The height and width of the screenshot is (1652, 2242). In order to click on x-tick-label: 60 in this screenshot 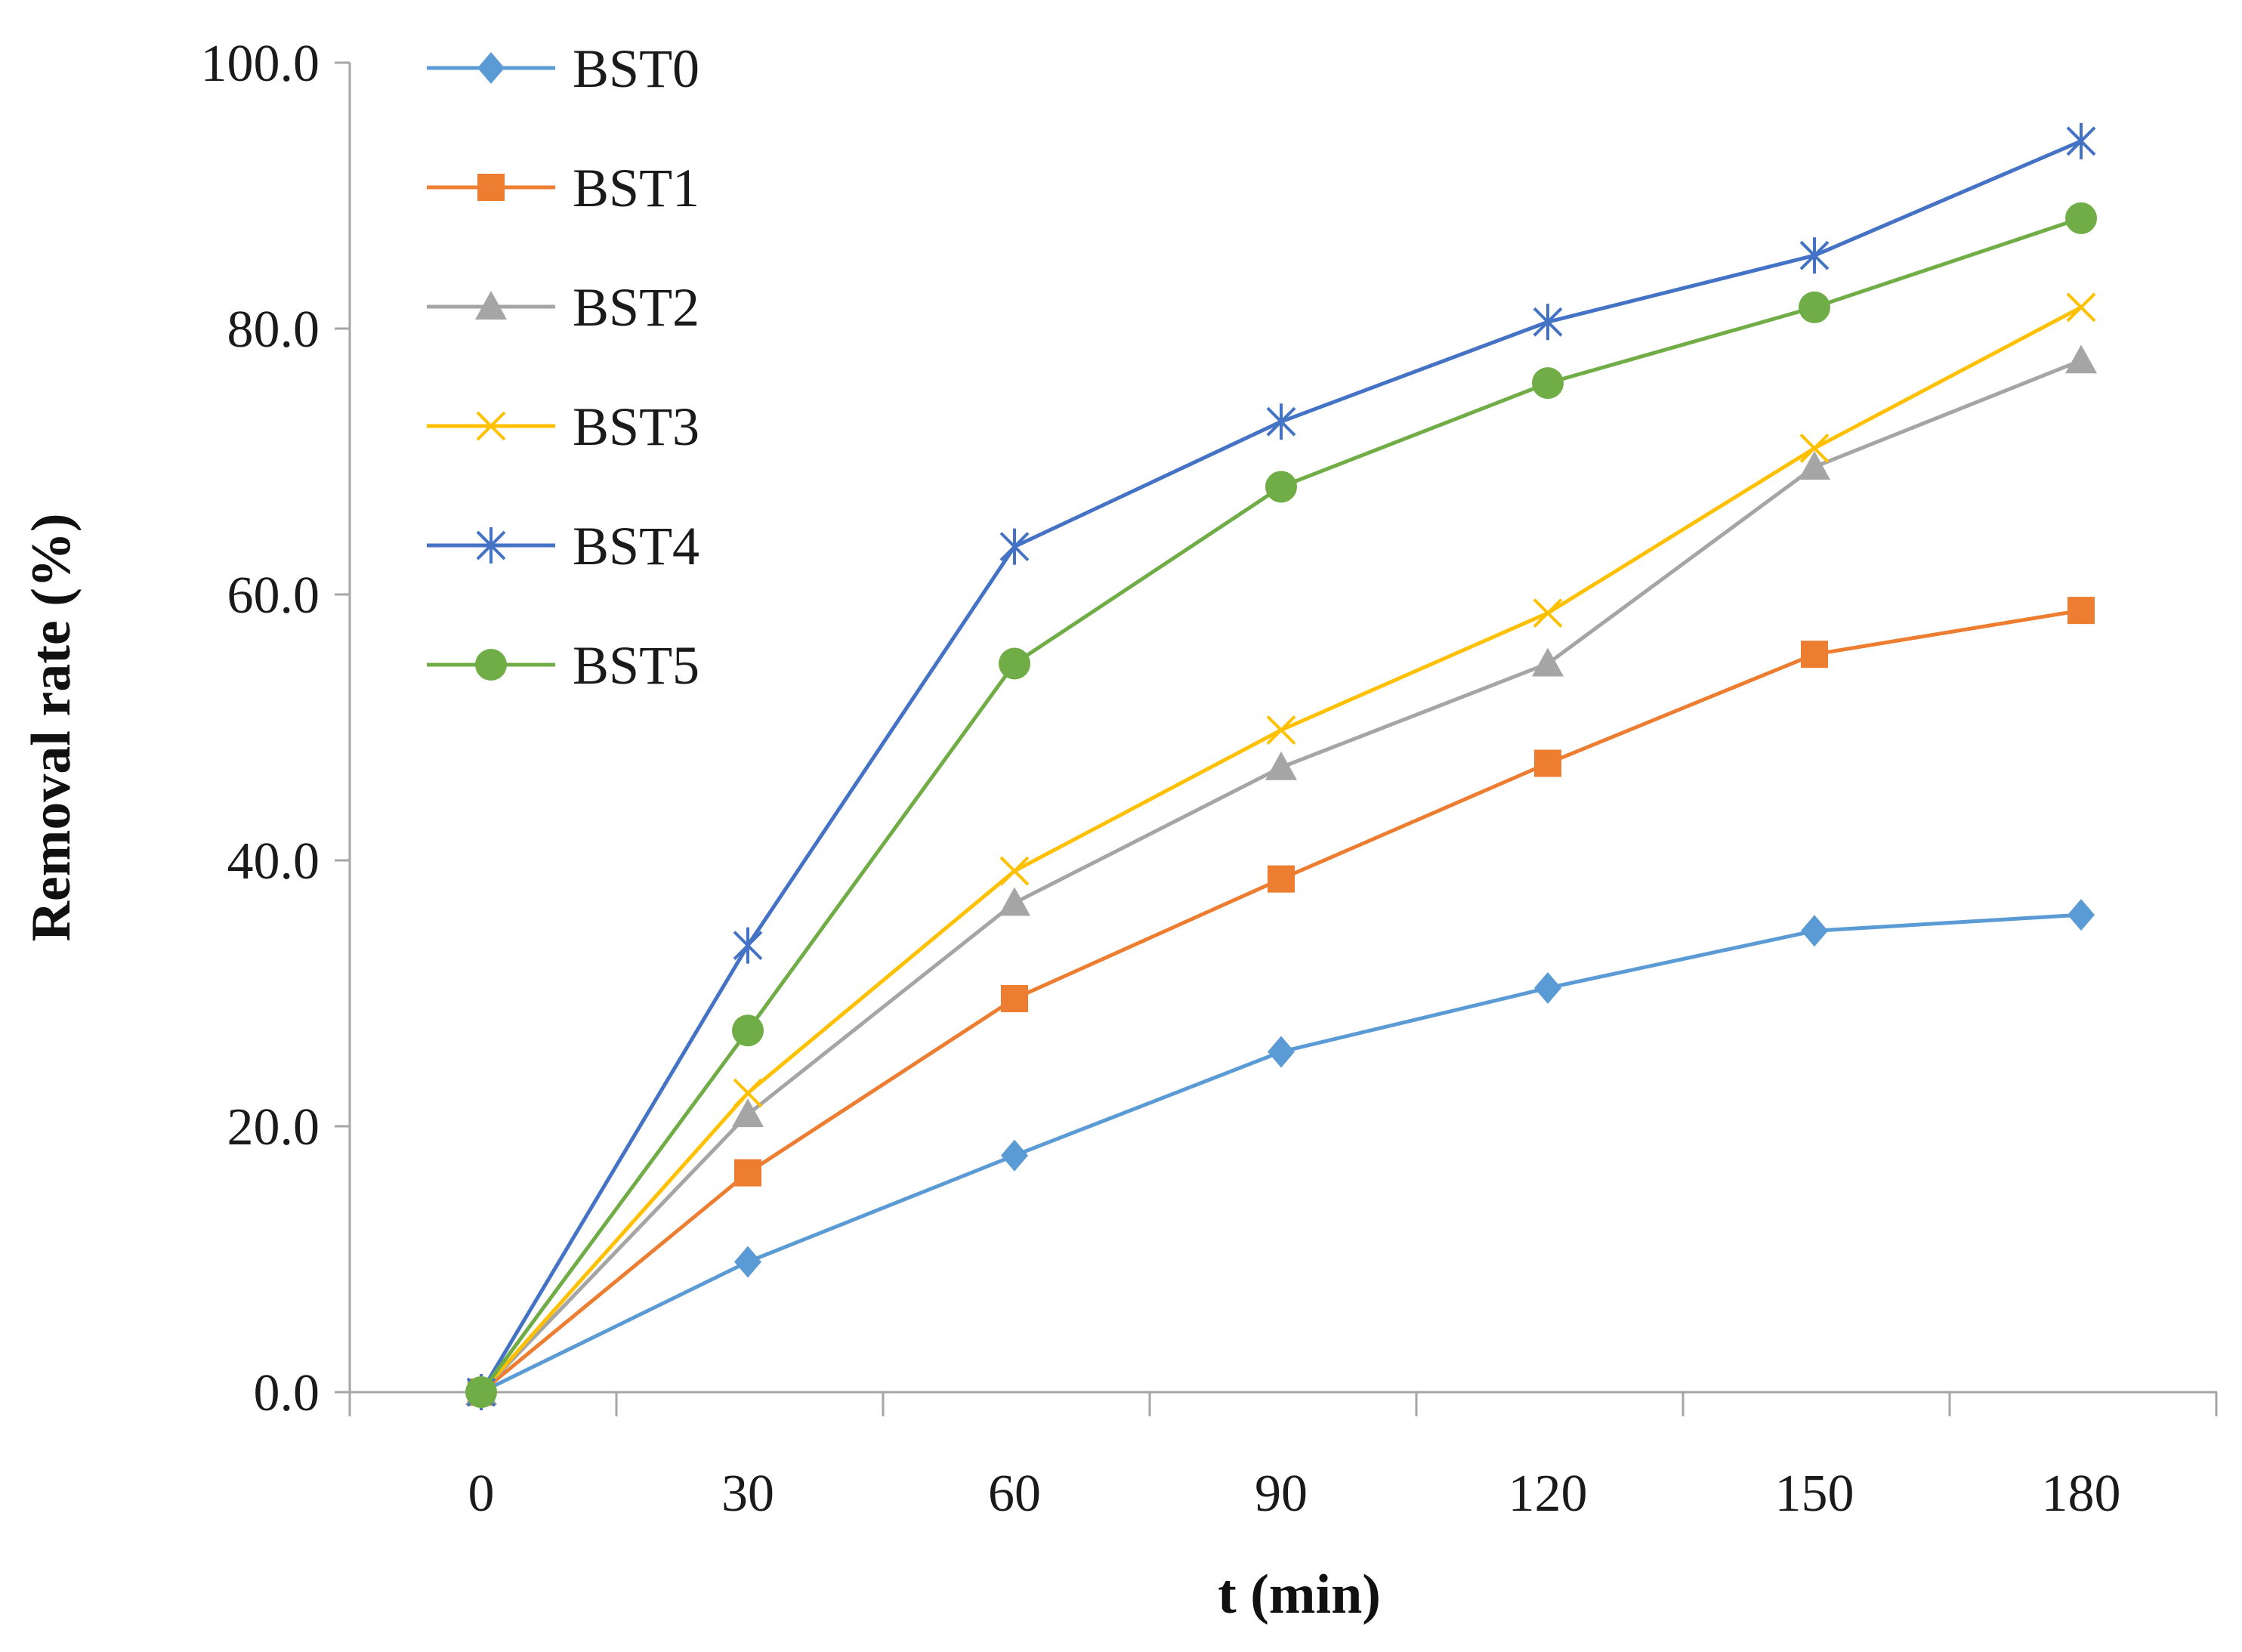, I will do `click(1015, 1494)`.